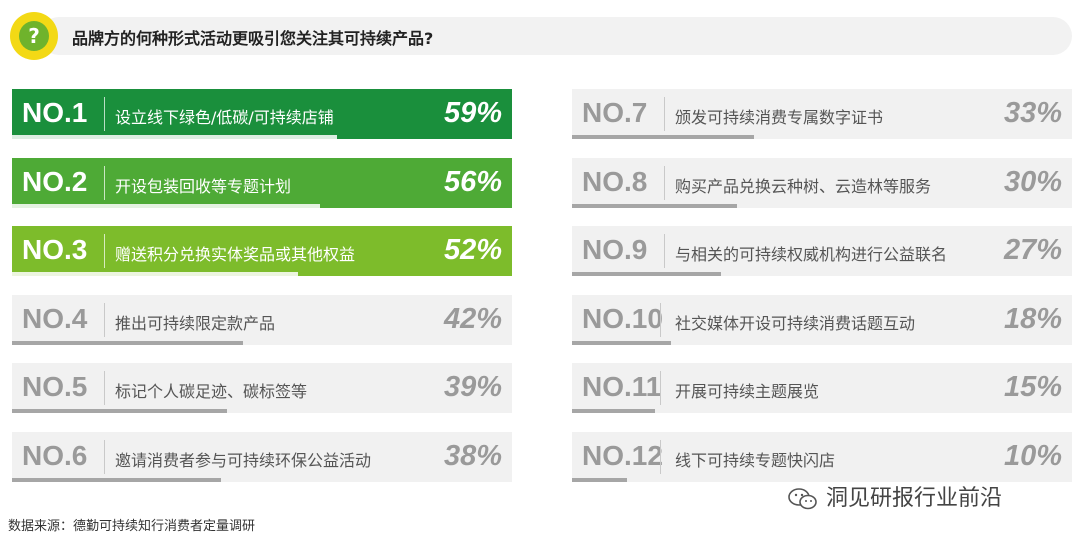 This screenshot has width=1080, height=541. What do you see at coordinates (622, 318) in the screenshot?
I see `rank-number: NO.10` at bounding box center [622, 318].